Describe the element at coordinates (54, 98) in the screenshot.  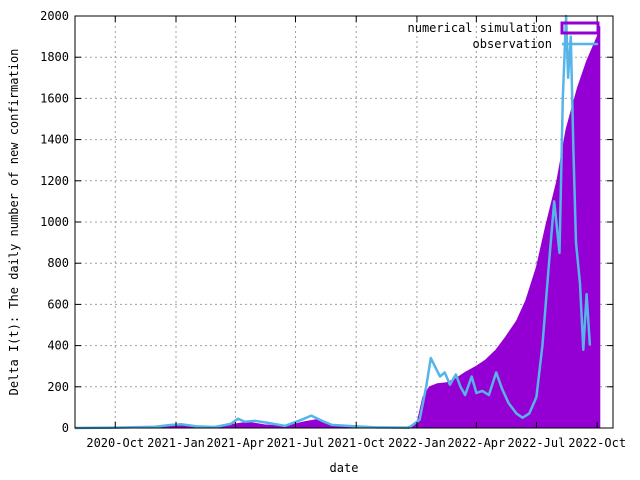
I see `y-tick-label: 1600` at that location.